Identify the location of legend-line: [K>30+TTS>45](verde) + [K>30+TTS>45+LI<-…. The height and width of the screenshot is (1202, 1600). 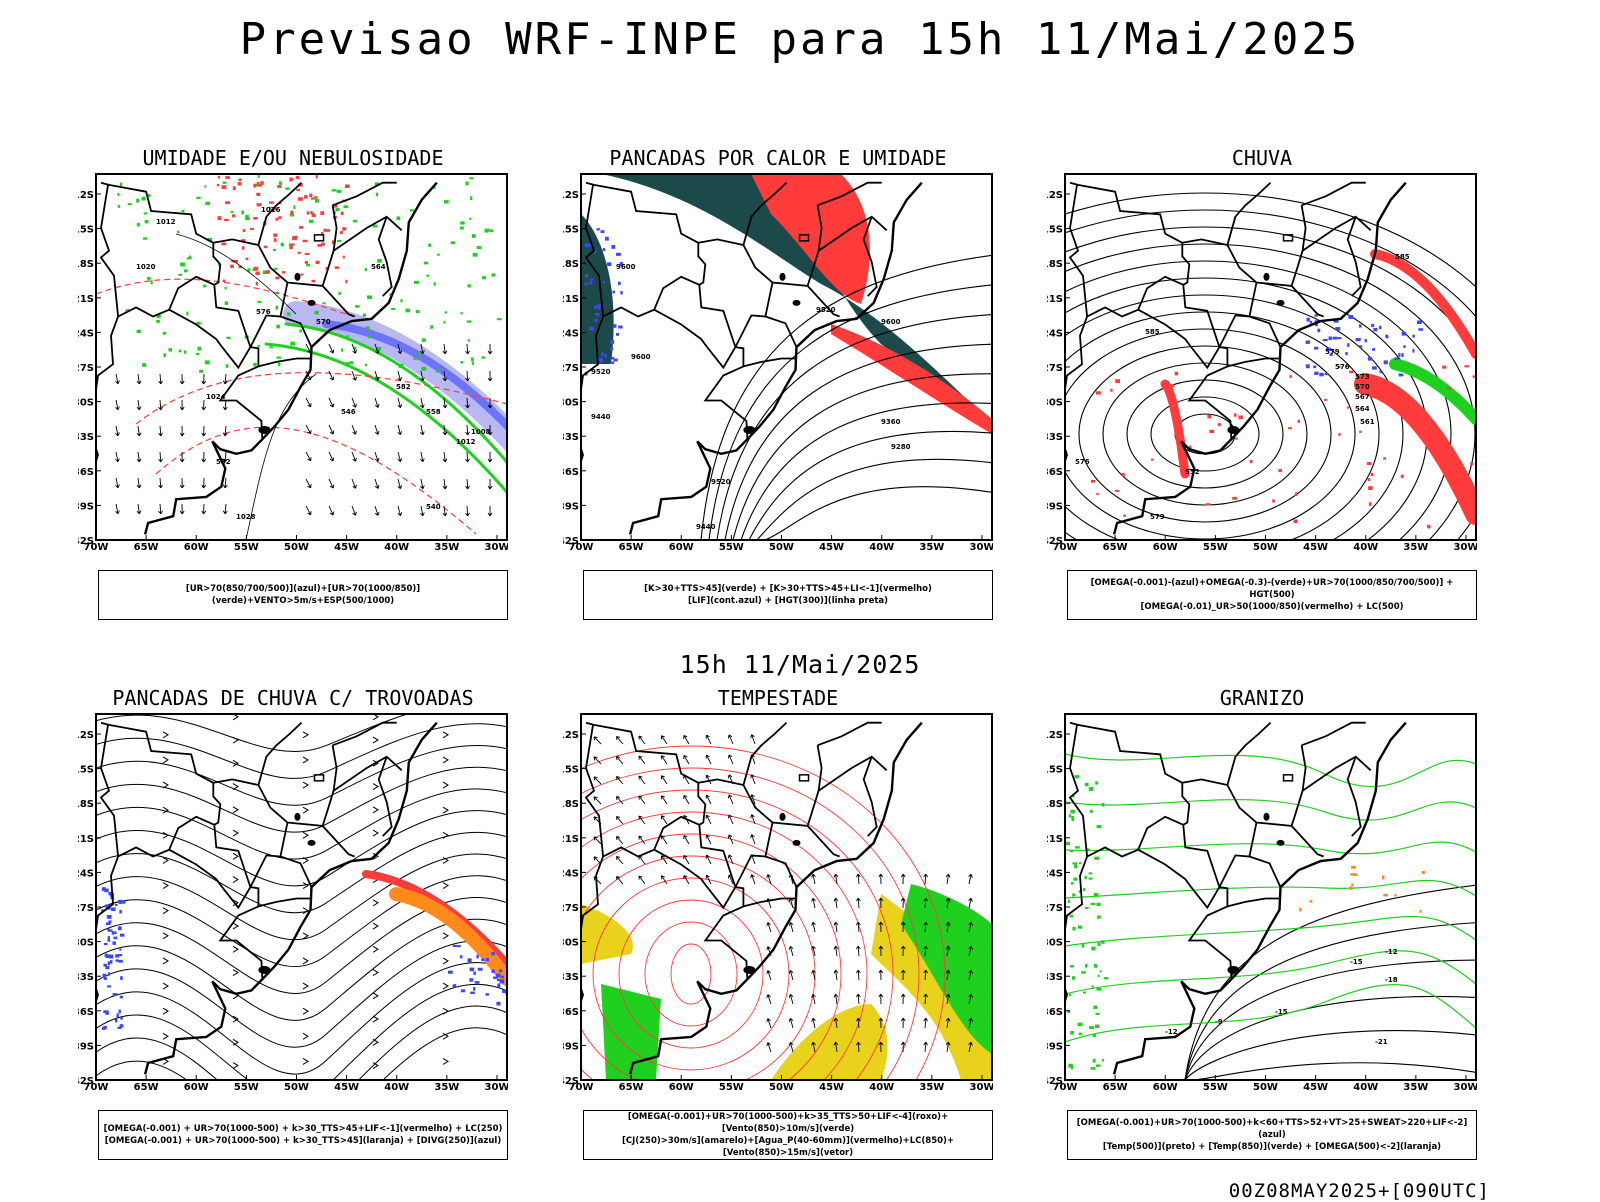
(788, 589).